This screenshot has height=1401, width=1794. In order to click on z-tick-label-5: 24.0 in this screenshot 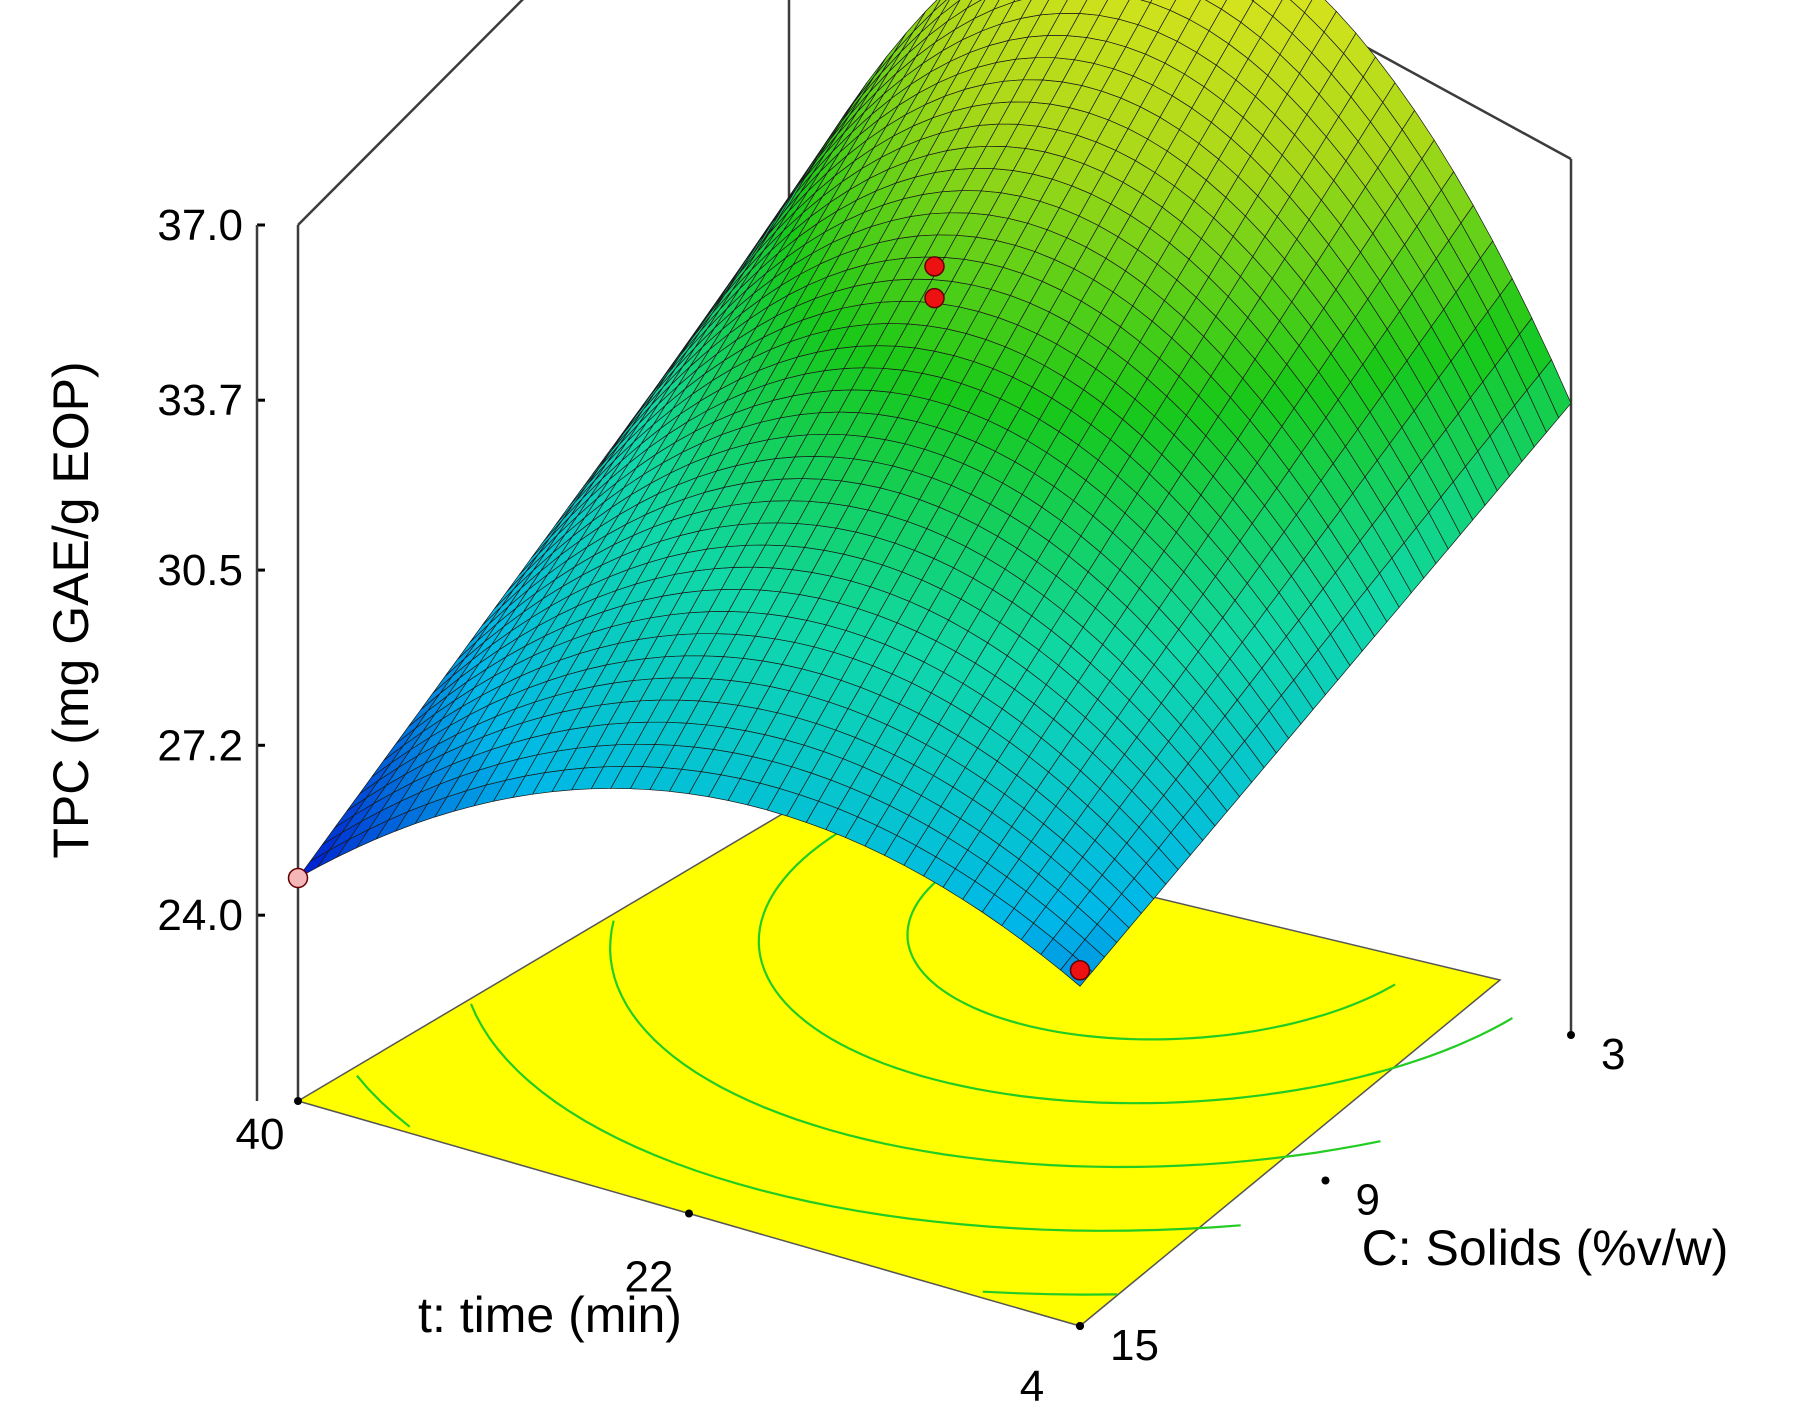, I will do `click(200, 915)`.